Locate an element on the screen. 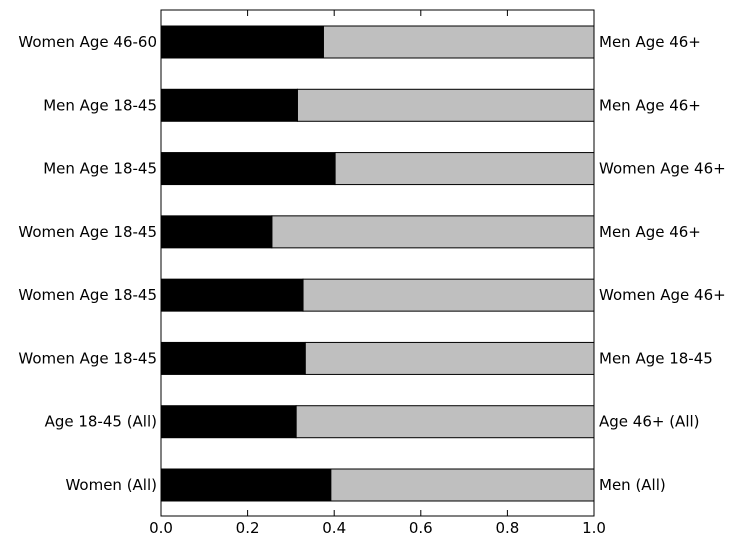  right-category-label: Men (All) is located at coordinates (632, 485).